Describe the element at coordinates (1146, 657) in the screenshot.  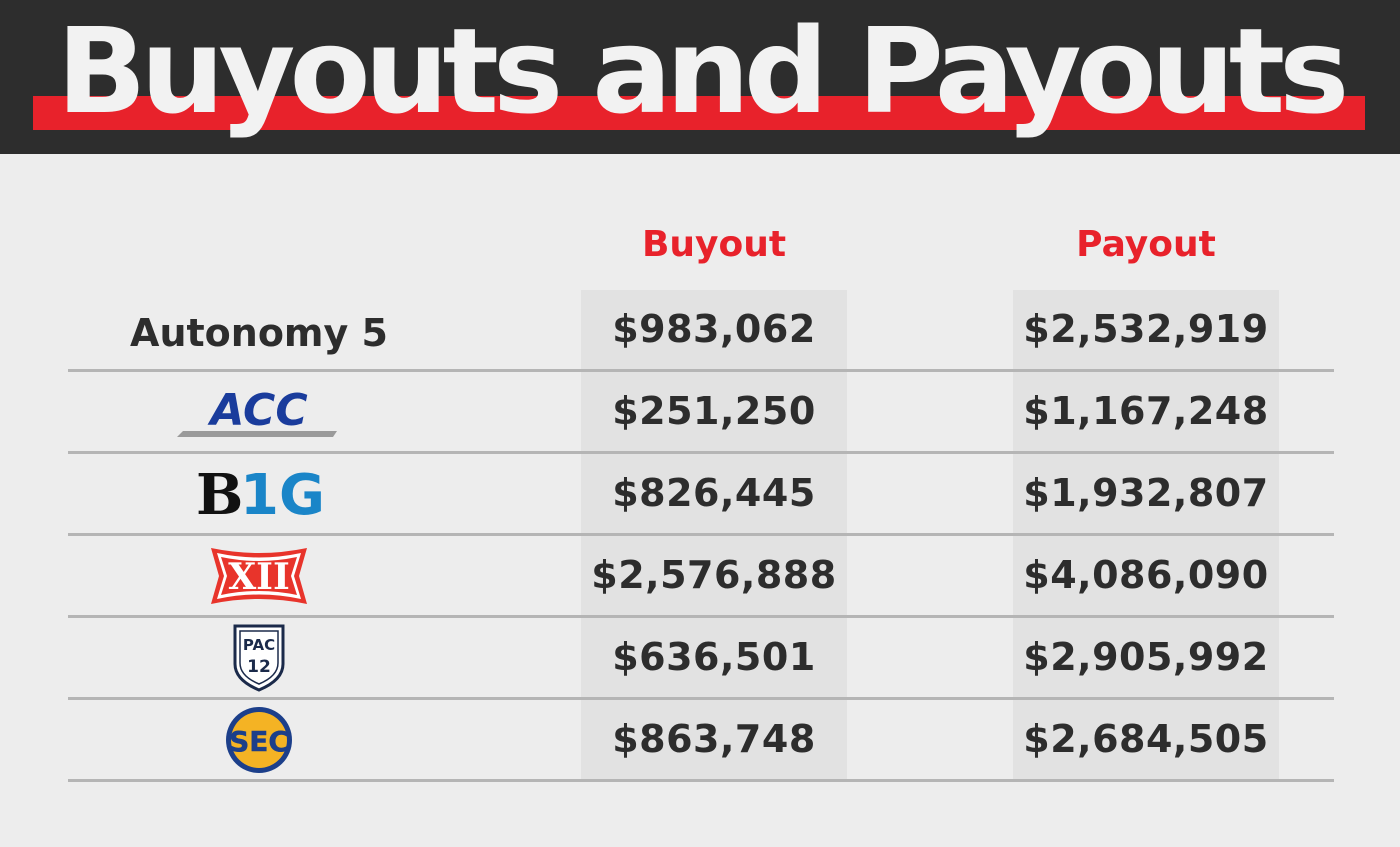
I see `payout-value: $2,905,992` at that location.